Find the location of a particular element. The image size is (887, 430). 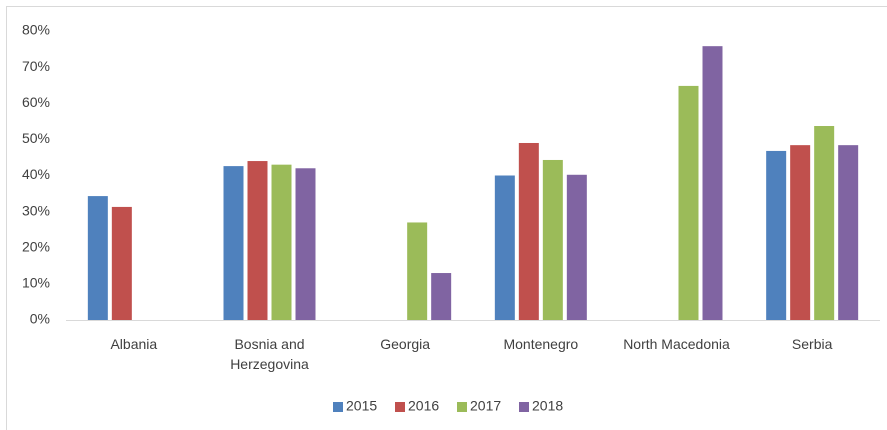

y-tick-label: 10% is located at coordinates (36, 283).